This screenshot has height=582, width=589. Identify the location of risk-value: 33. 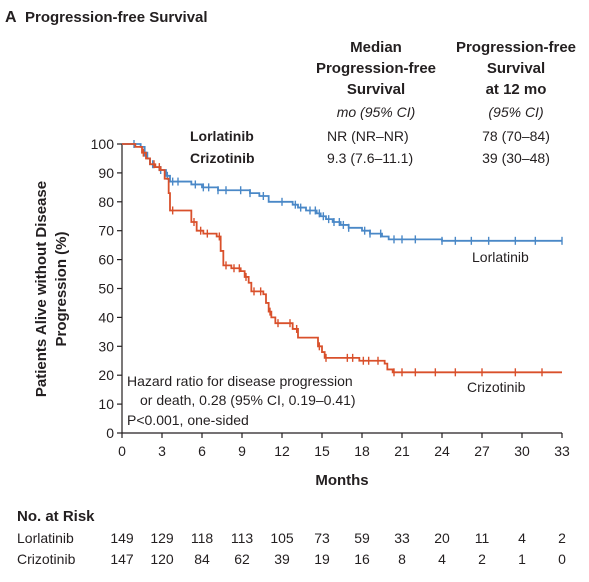
(402, 538).